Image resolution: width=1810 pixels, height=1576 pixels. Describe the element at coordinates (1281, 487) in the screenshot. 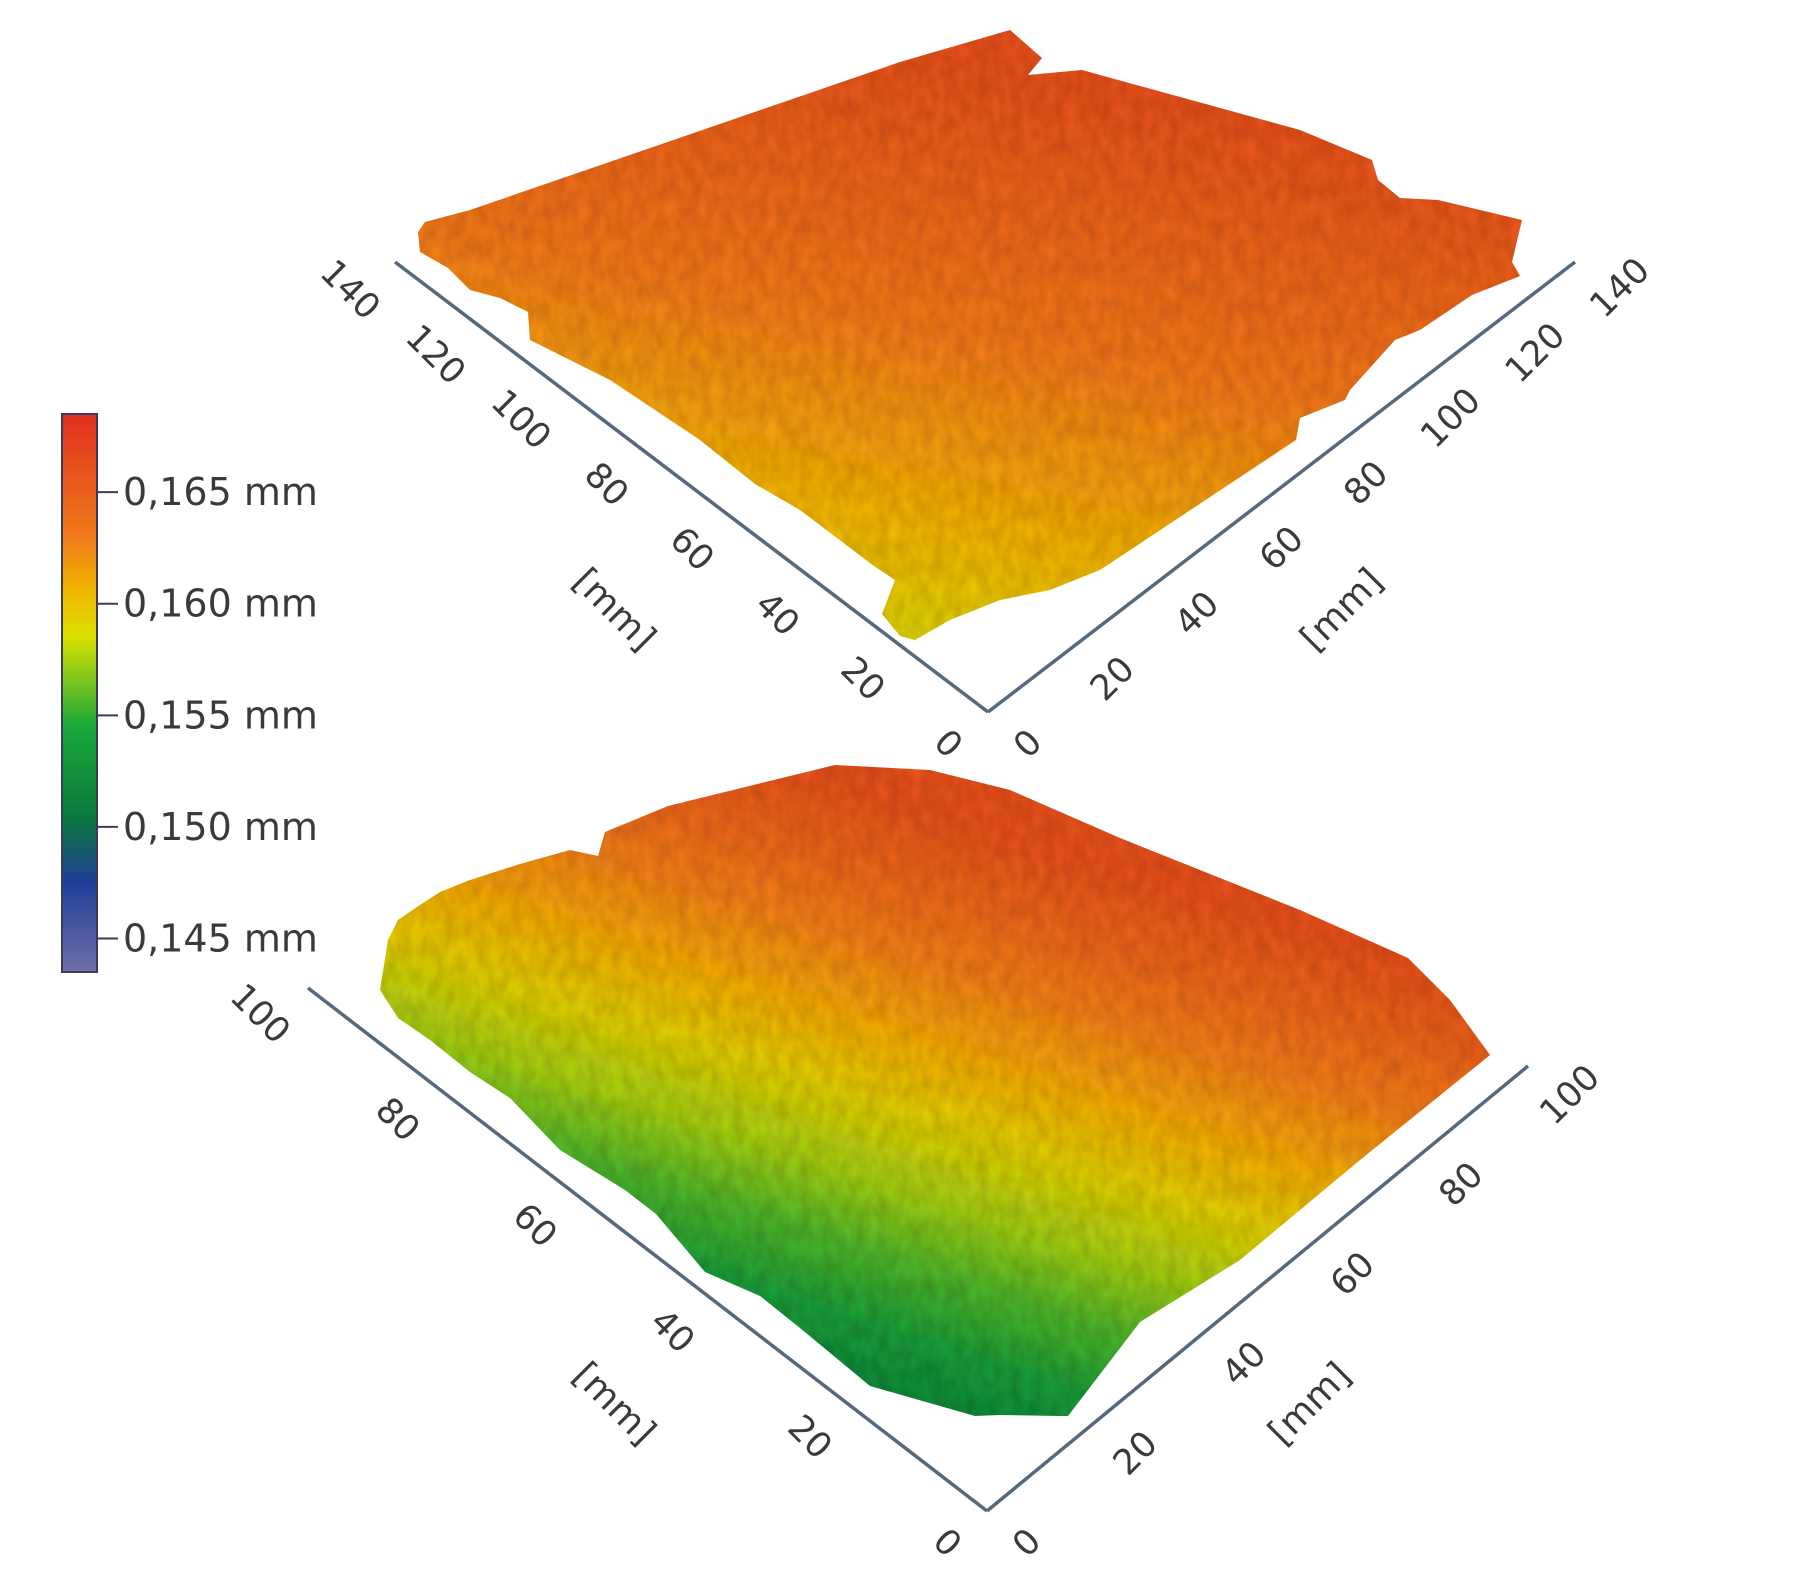

I see `top-y-axis-line` at that location.